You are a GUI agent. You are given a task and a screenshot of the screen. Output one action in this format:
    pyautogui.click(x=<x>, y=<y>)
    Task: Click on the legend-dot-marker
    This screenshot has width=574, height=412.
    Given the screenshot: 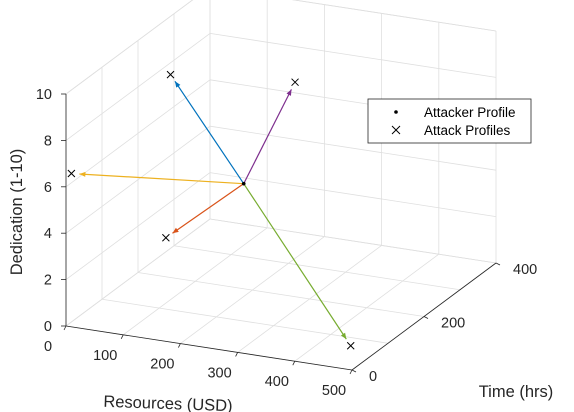 What is the action you would take?
    pyautogui.click(x=396, y=112)
    